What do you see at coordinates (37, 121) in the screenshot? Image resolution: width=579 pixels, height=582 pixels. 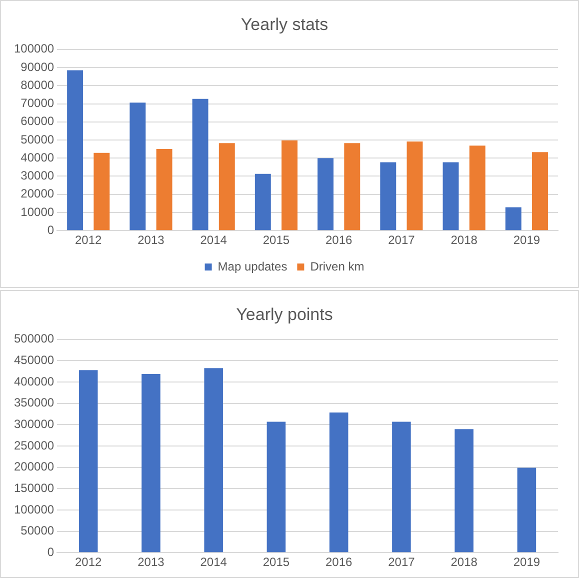 I see `y-tick-label: 60000` at bounding box center [37, 121].